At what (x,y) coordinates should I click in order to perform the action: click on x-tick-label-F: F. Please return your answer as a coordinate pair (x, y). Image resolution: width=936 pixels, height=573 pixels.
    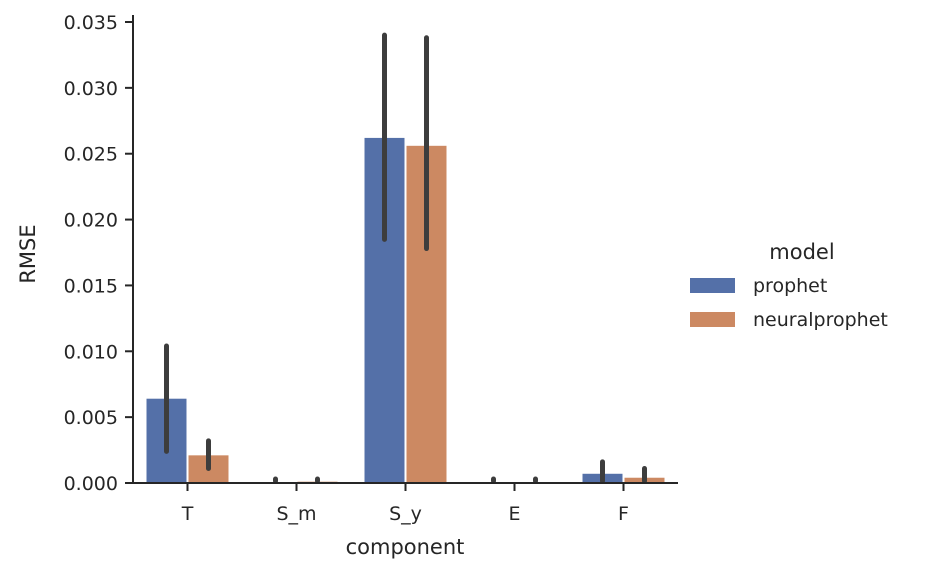
    Looking at the image, I should click on (623, 514).